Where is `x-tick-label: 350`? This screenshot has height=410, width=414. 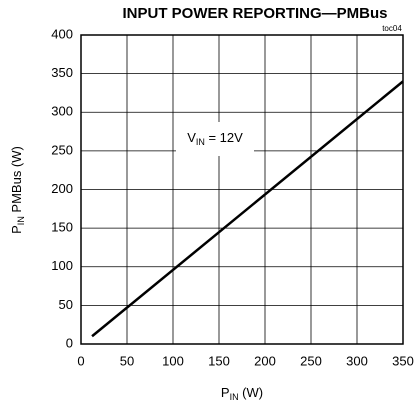 x-tick-label: 350 is located at coordinates (403, 360).